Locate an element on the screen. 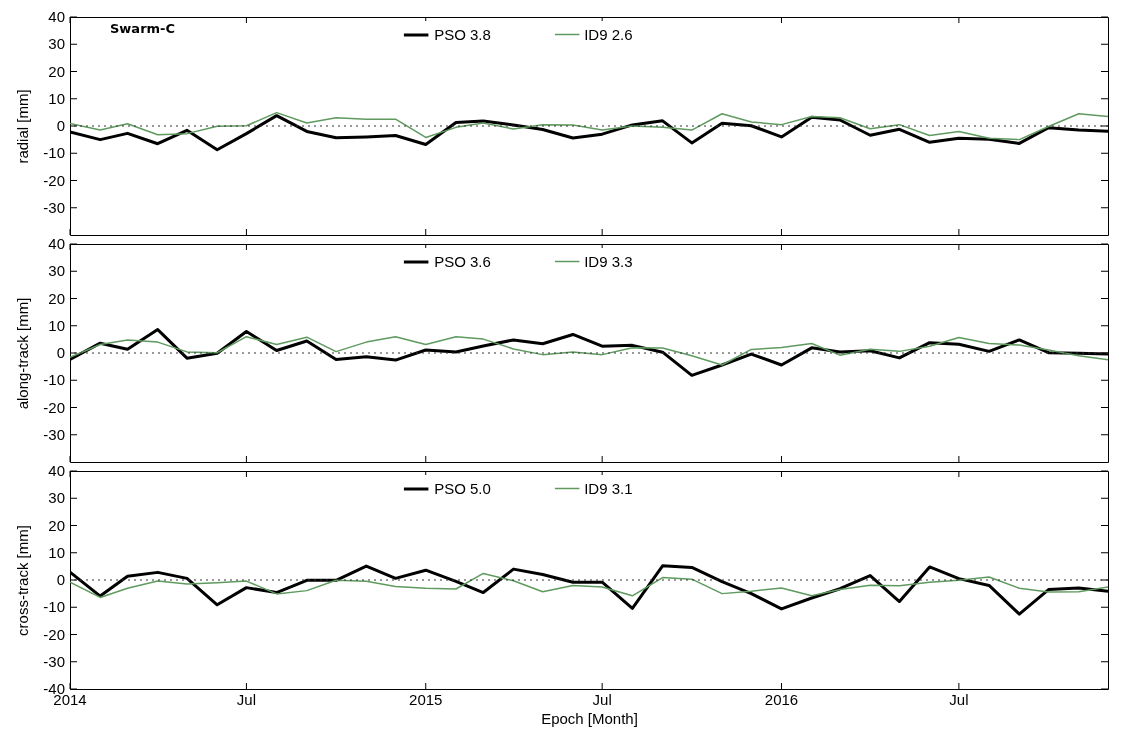  x-axis-title: Epoch [Month] is located at coordinates (589, 718).